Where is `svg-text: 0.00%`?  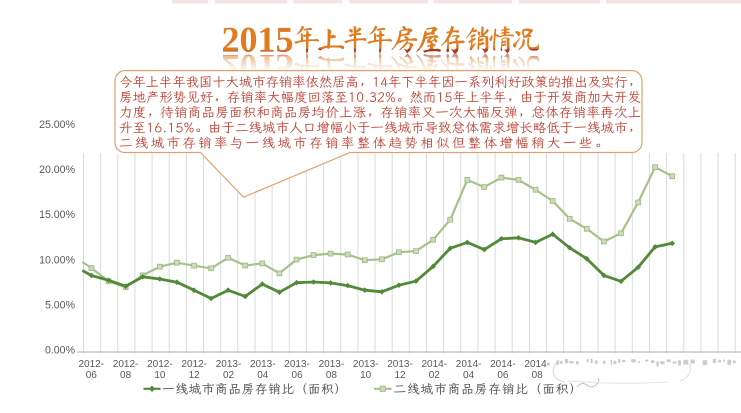 svg-text: 0.00% is located at coordinates (60, 351).